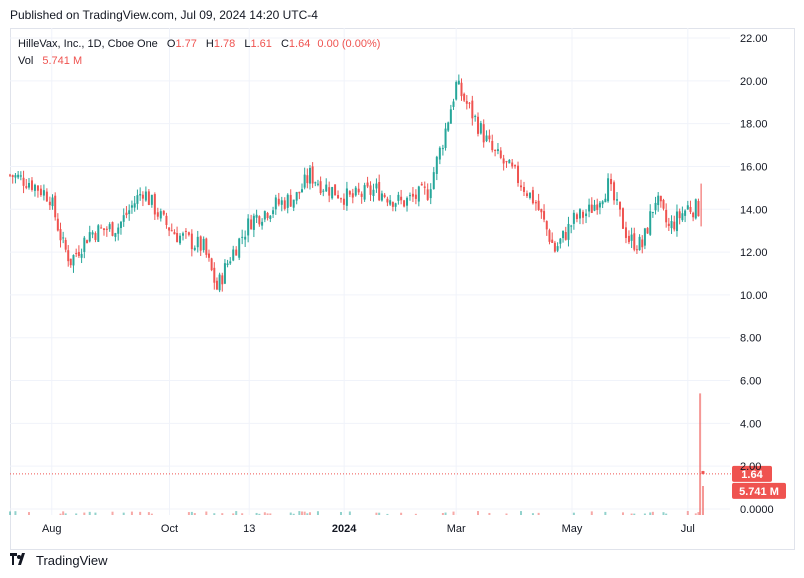  I want to click on volume-value: 5.741 M, so click(62, 61).